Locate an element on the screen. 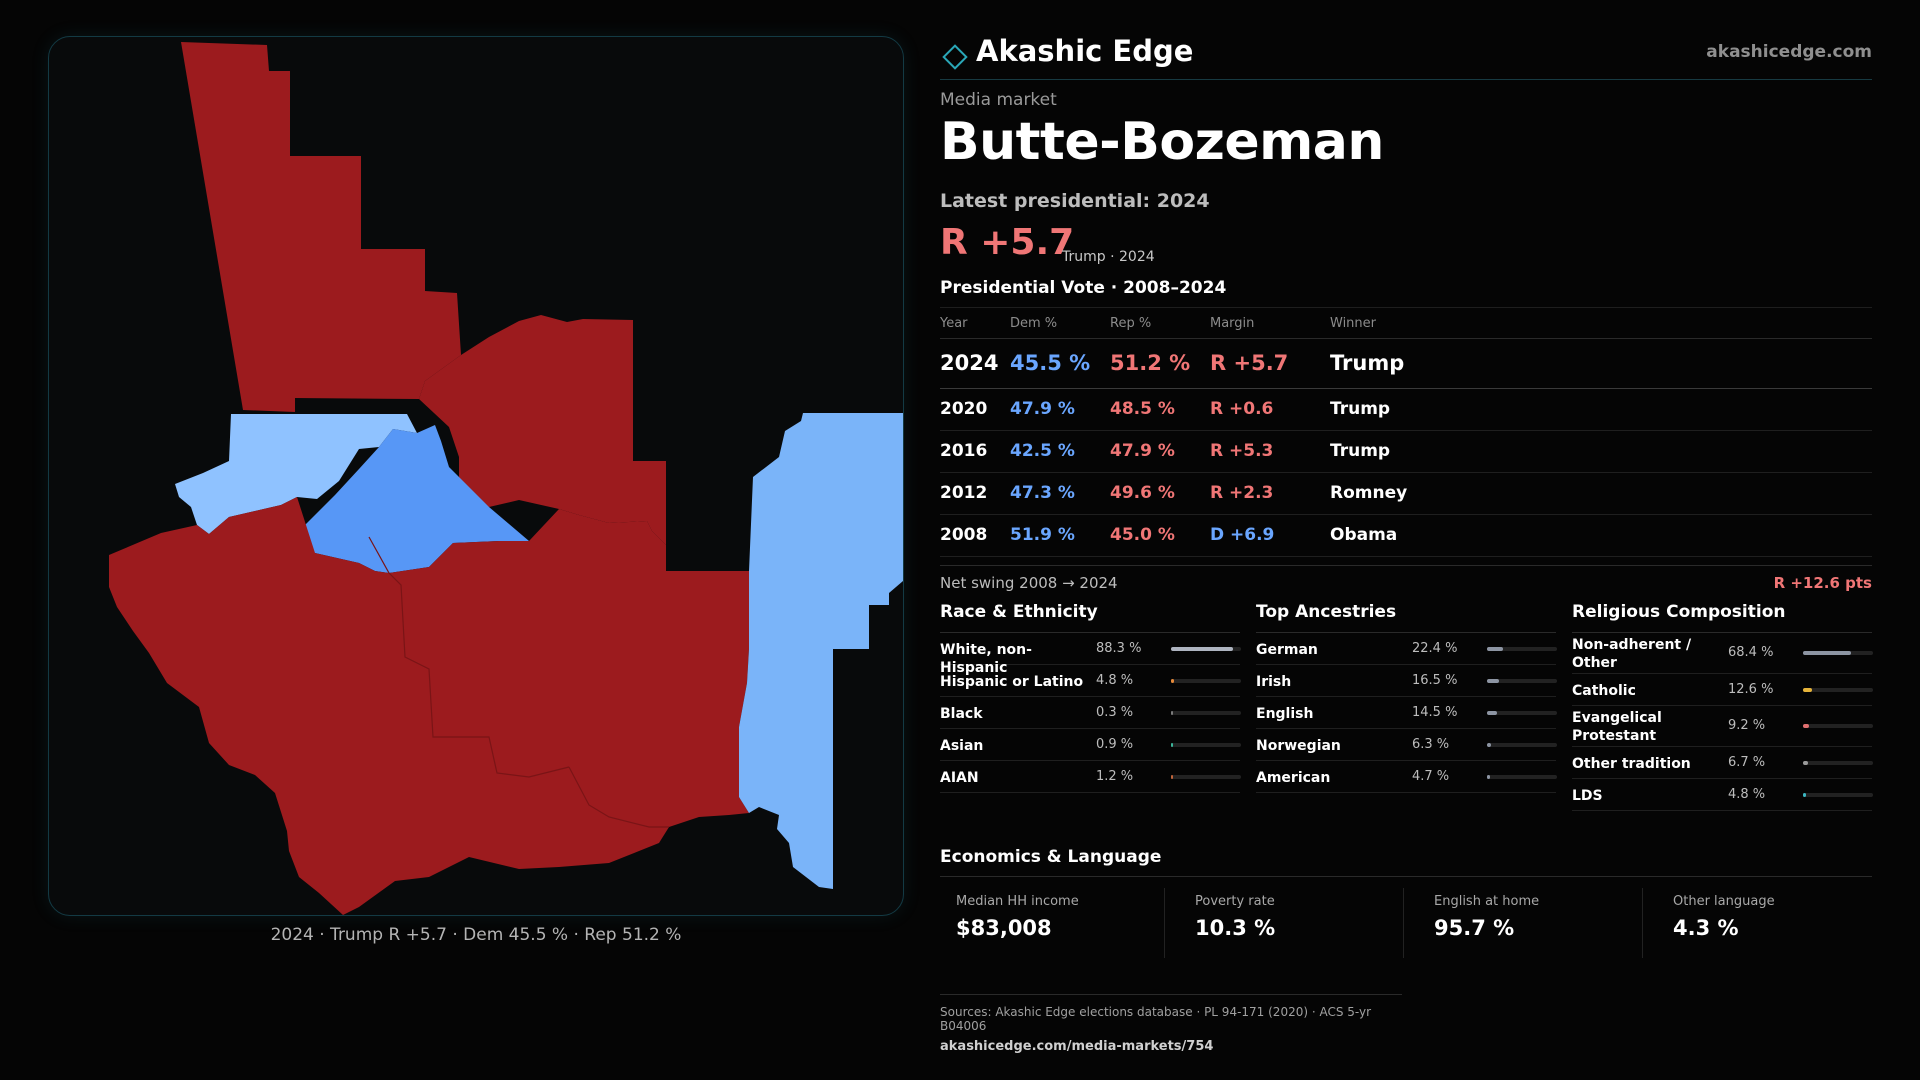  cell-year: 2012 is located at coordinates (964, 493).